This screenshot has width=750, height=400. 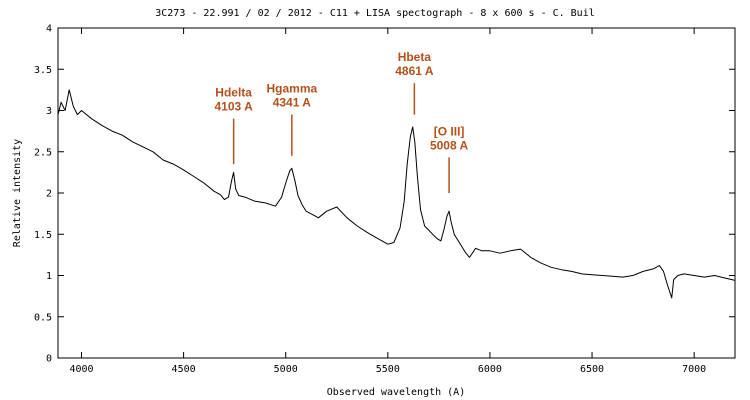 What do you see at coordinates (415, 57) in the screenshot?
I see `annotation-name: Hbeta` at bounding box center [415, 57].